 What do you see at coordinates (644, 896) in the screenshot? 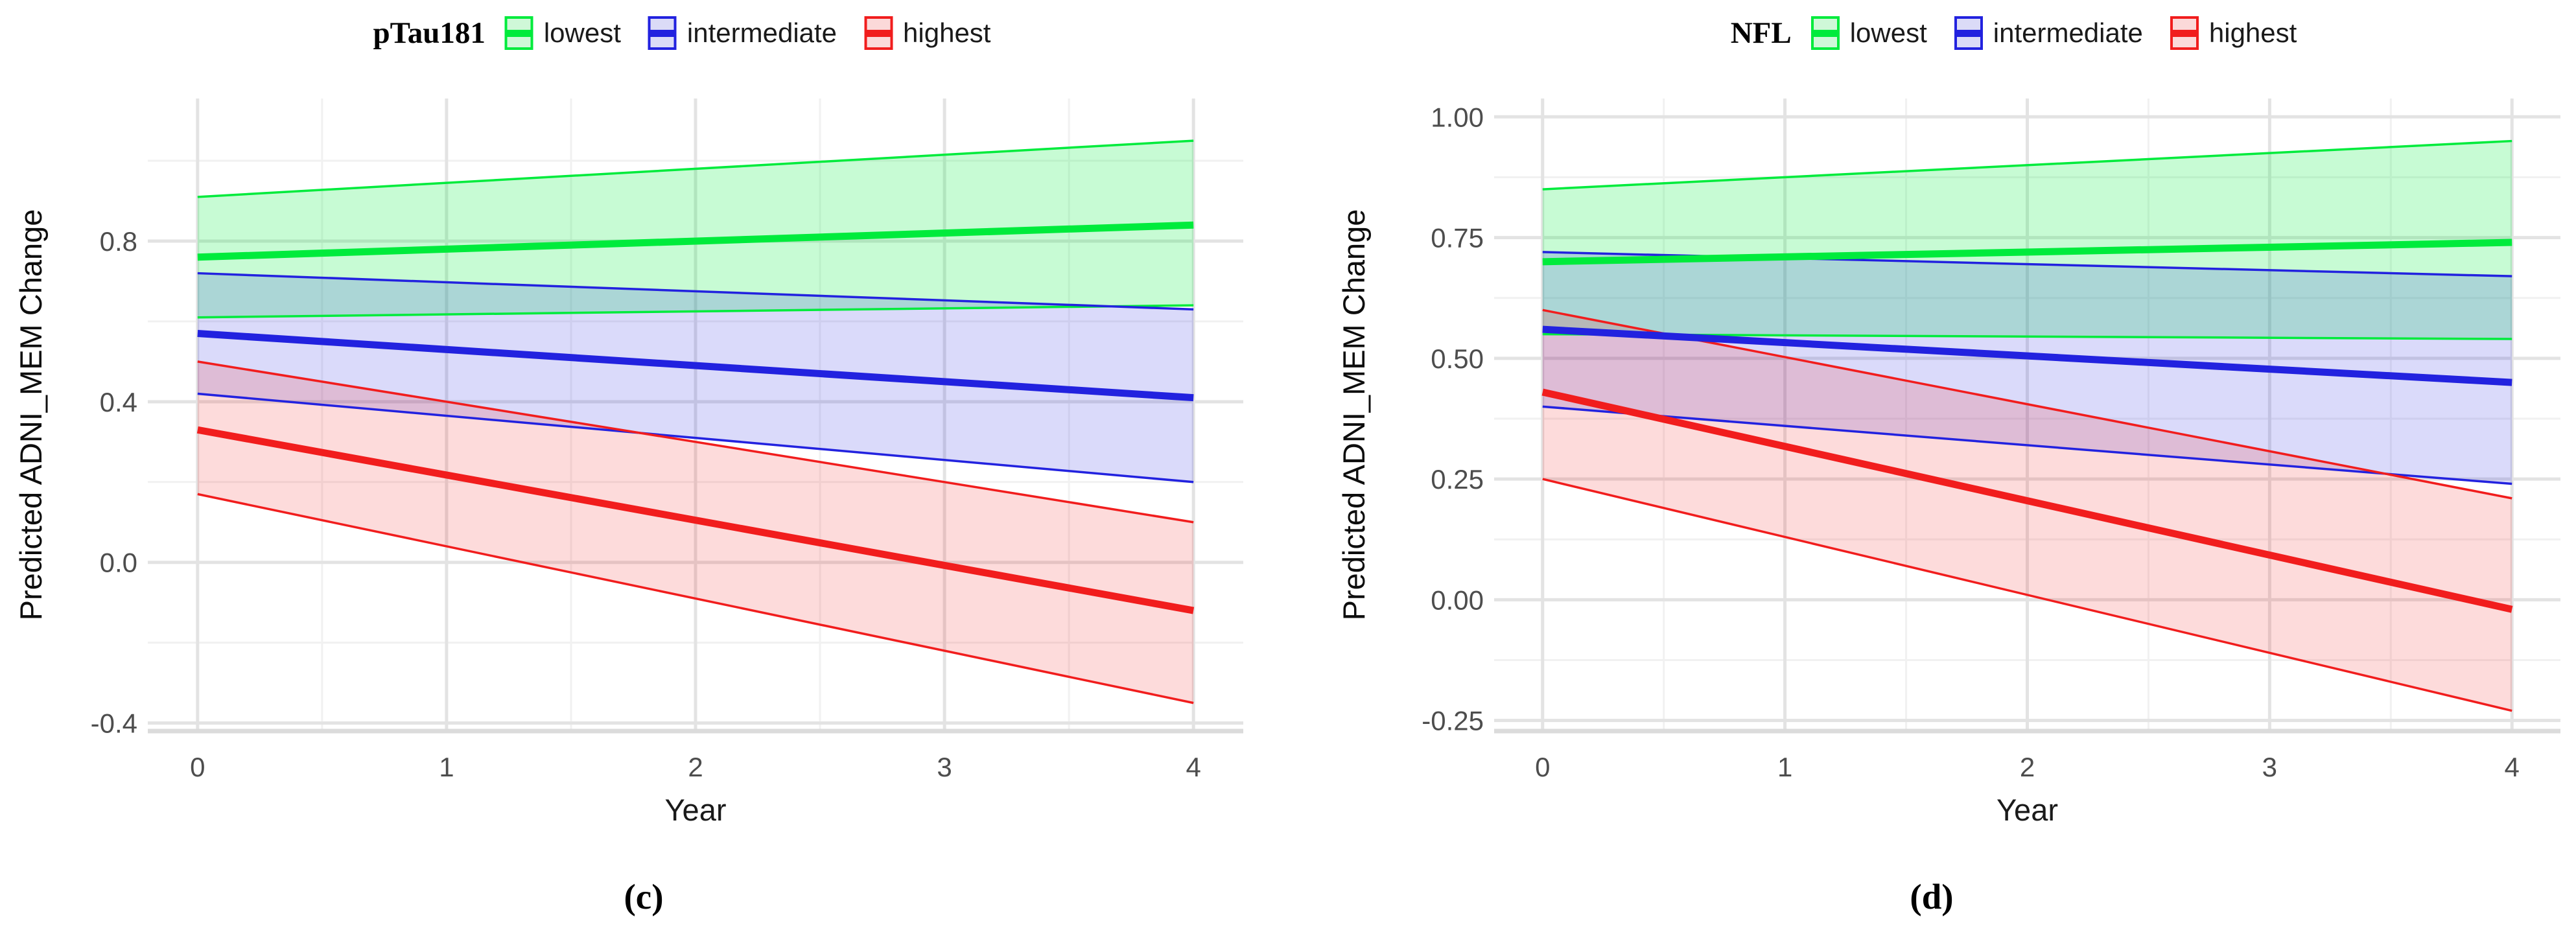
I see `panel-caption: (c)` at bounding box center [644, 896].